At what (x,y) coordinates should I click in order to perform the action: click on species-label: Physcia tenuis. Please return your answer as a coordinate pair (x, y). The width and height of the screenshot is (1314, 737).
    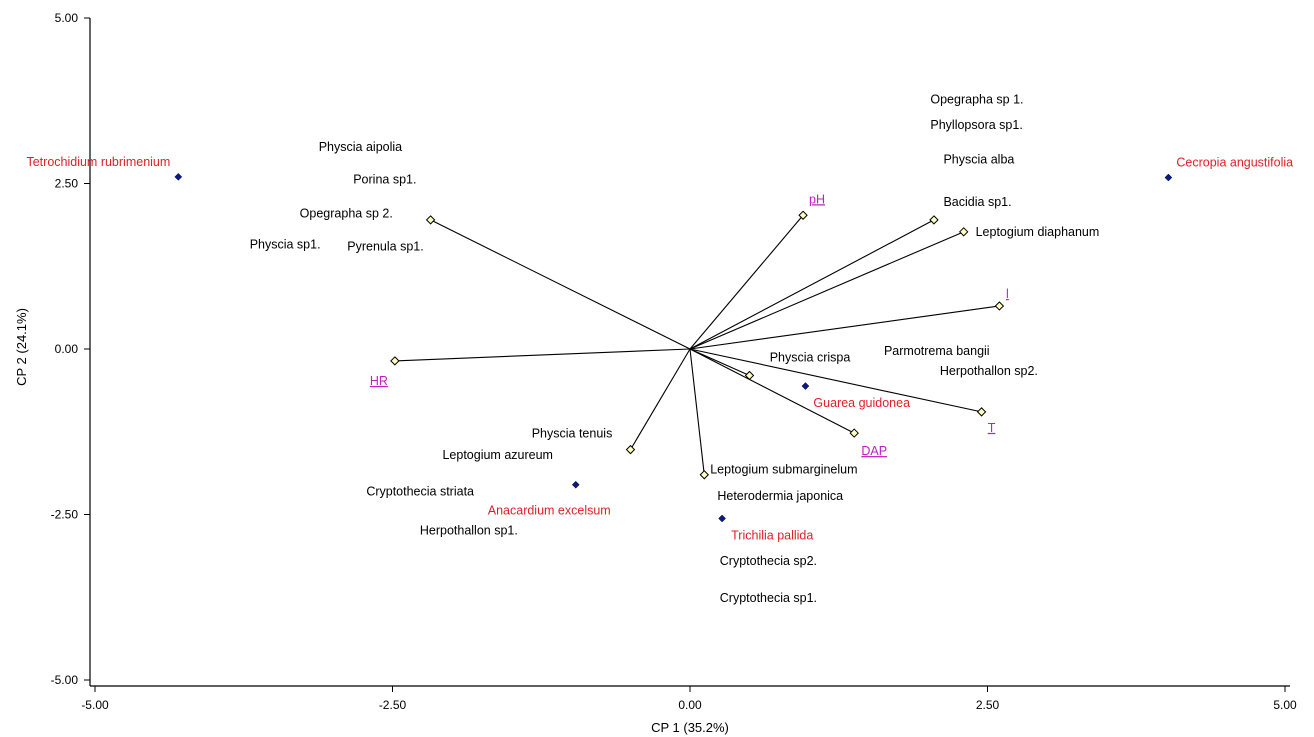
    Looking at the image, I should click on (572, 434).